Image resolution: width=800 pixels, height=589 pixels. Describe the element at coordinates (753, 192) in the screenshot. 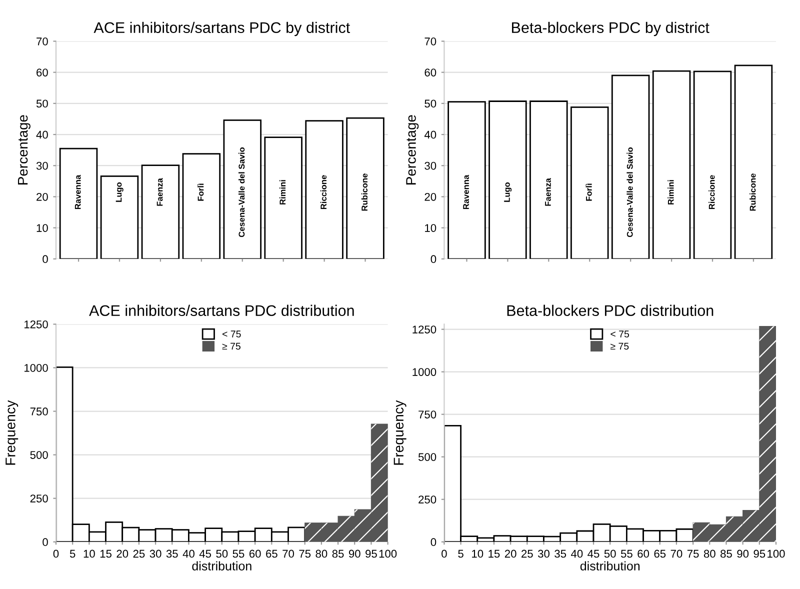

I see `x-tick-label: Rubicone` at that location.